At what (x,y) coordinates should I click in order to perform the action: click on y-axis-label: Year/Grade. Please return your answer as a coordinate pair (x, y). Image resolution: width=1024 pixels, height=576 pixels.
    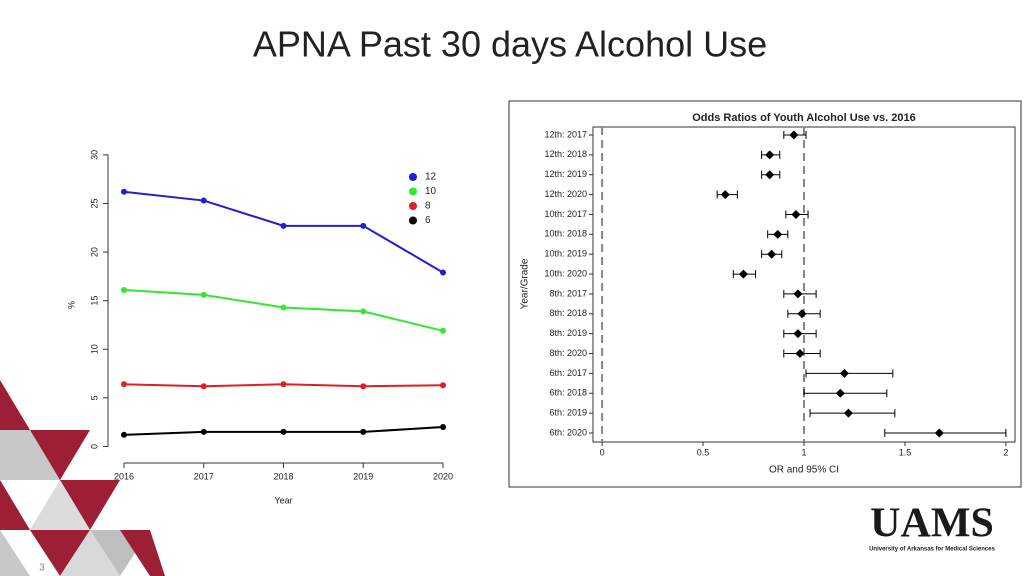
    Looking at the image, I should click on (525, 283).